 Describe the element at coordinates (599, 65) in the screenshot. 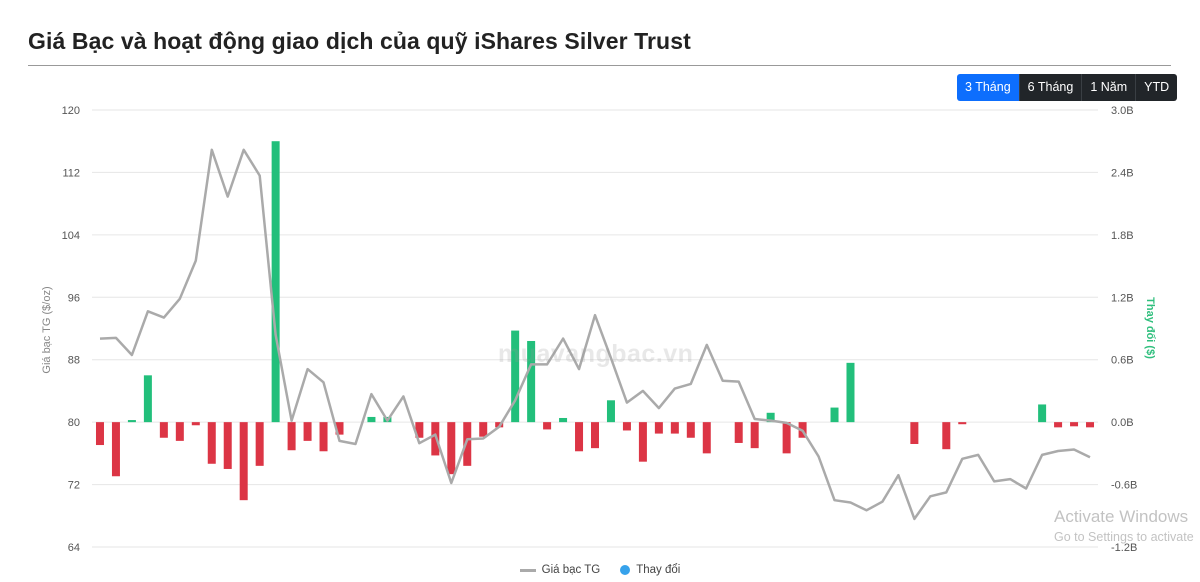

I see `title-divider` at that location.